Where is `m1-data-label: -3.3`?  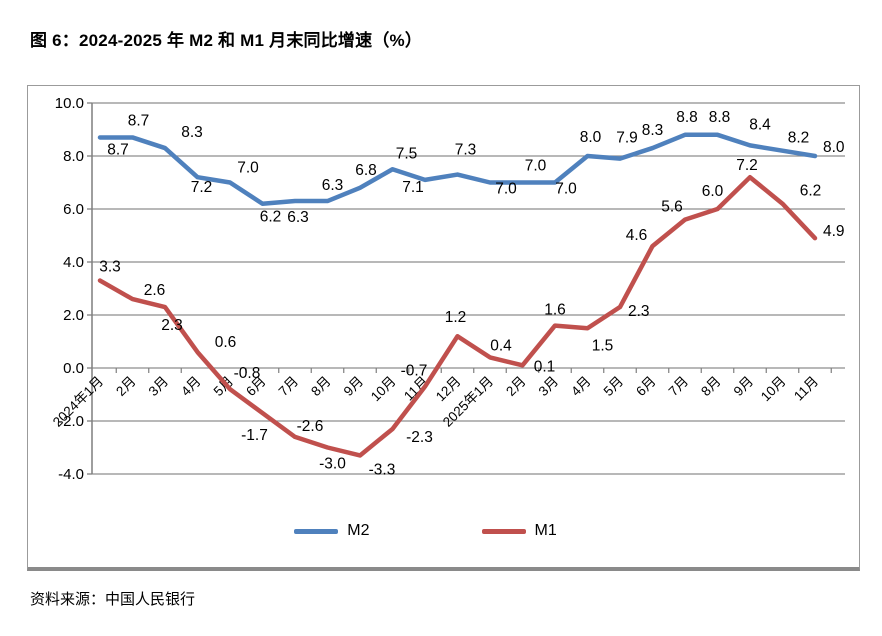
m1-data-label: -3.3 is located at coordinates (382, 469).